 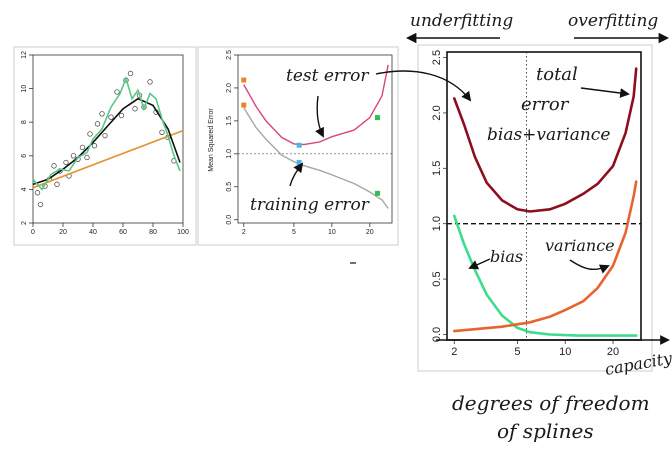 I want to click on mse-x-tick-label: 20, so click(x=370, y=232).